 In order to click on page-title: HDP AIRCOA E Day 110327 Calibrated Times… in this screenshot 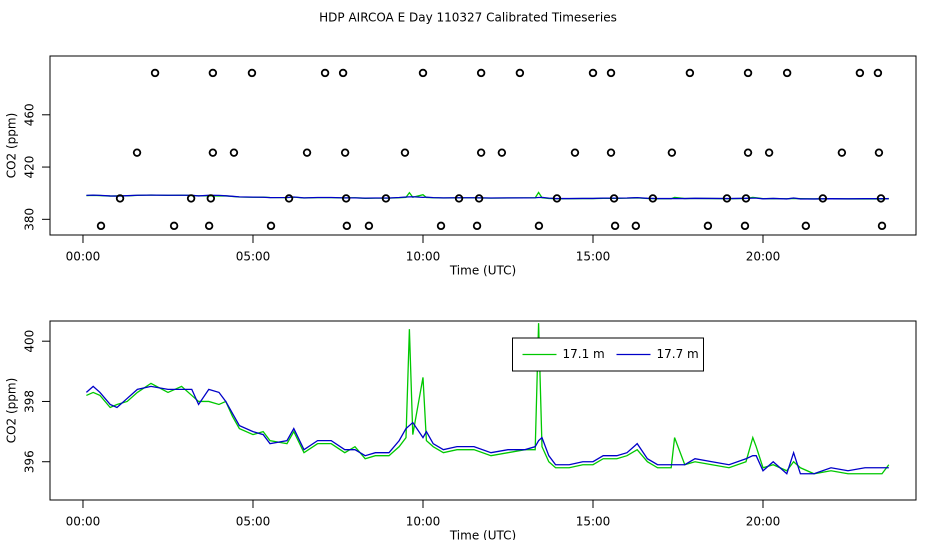, I will do `click(468, 18)`.